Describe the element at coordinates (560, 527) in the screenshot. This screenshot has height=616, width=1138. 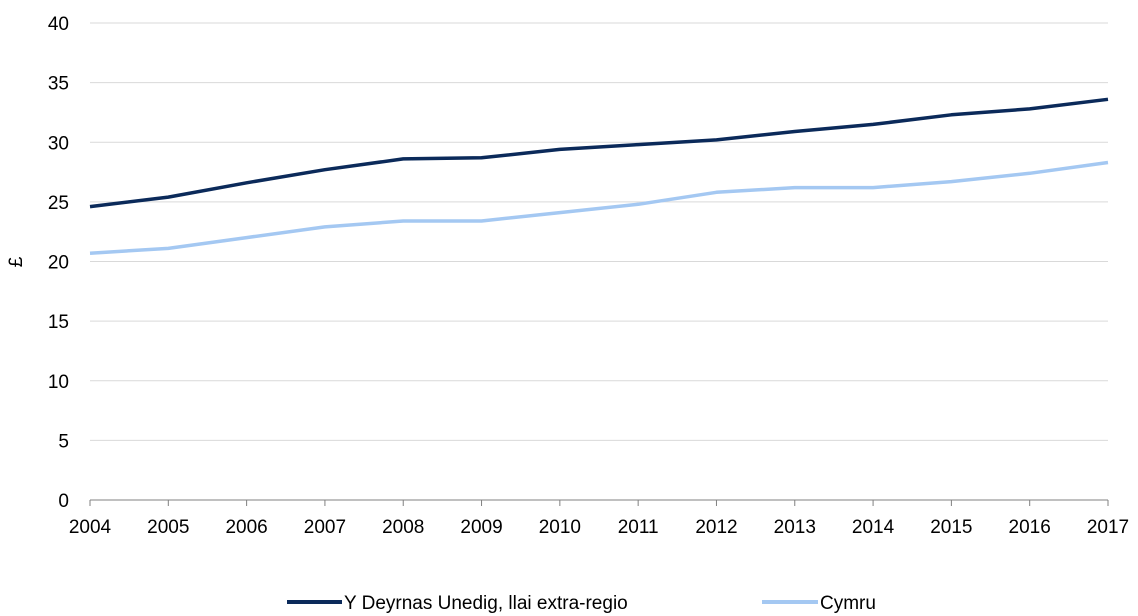
I see `x-tick-label: 2010` at that location.